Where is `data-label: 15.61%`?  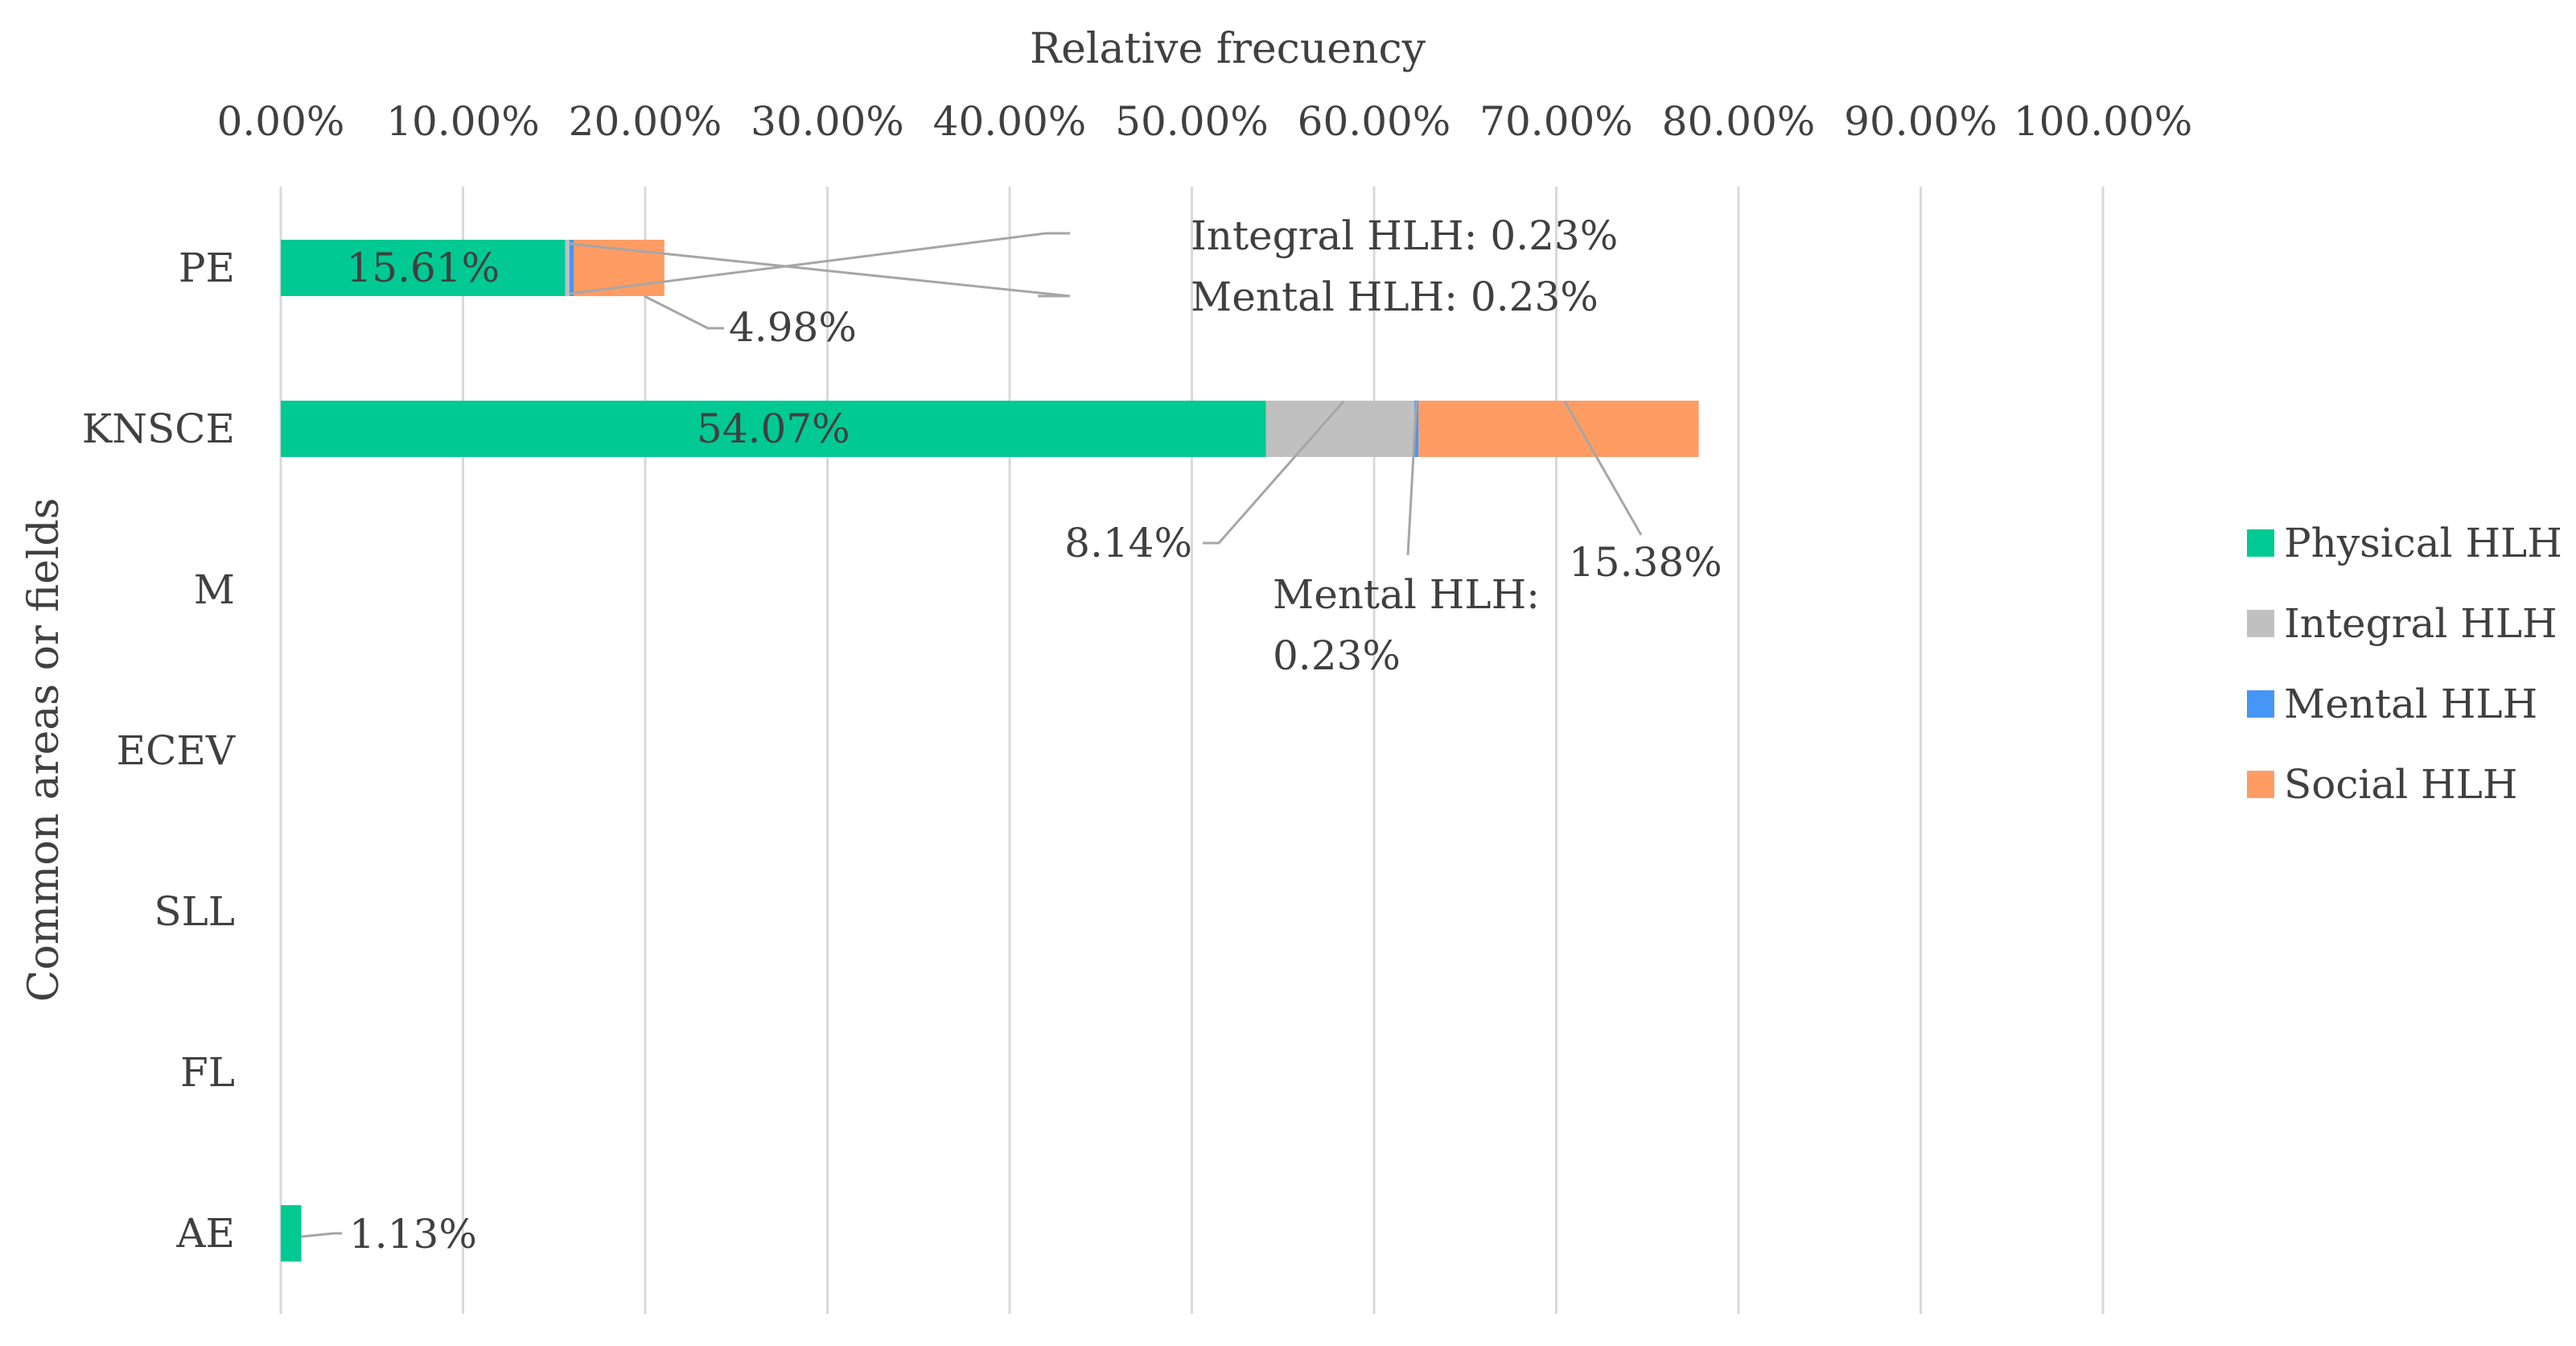
data-label: 15.61% is located at coordinates (423, 268).